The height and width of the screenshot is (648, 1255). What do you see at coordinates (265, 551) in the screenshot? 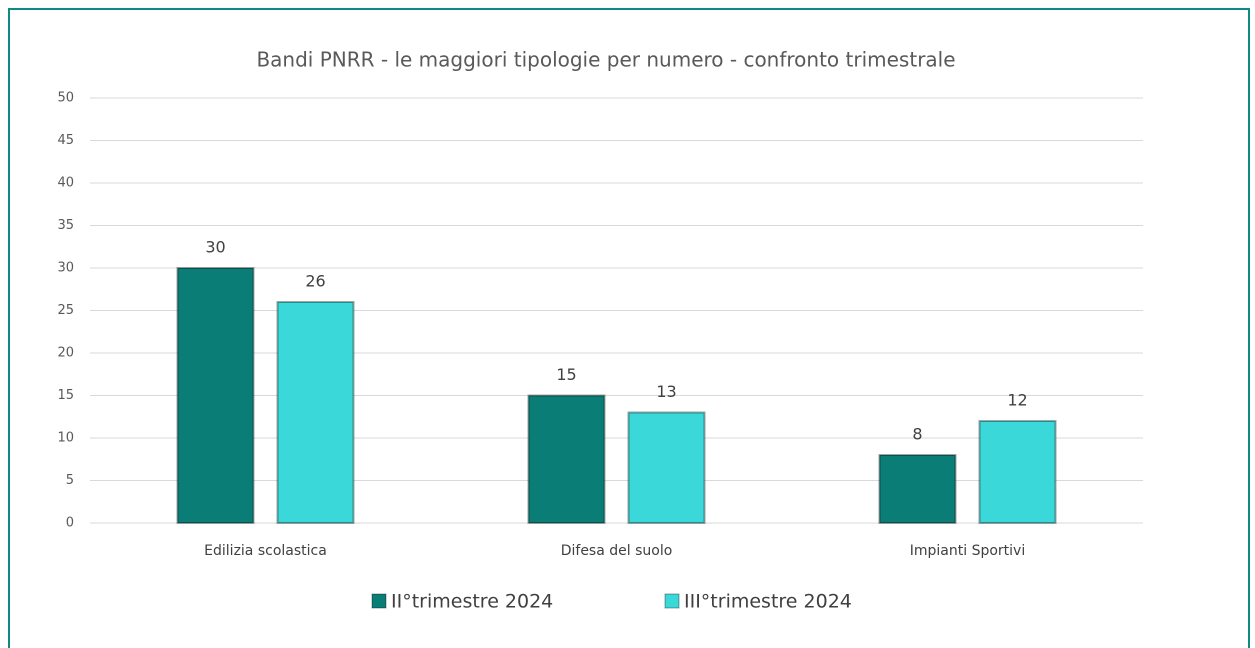
I see `x-tick-label: Edilizia scolastica` at bounding box center [265, 551].